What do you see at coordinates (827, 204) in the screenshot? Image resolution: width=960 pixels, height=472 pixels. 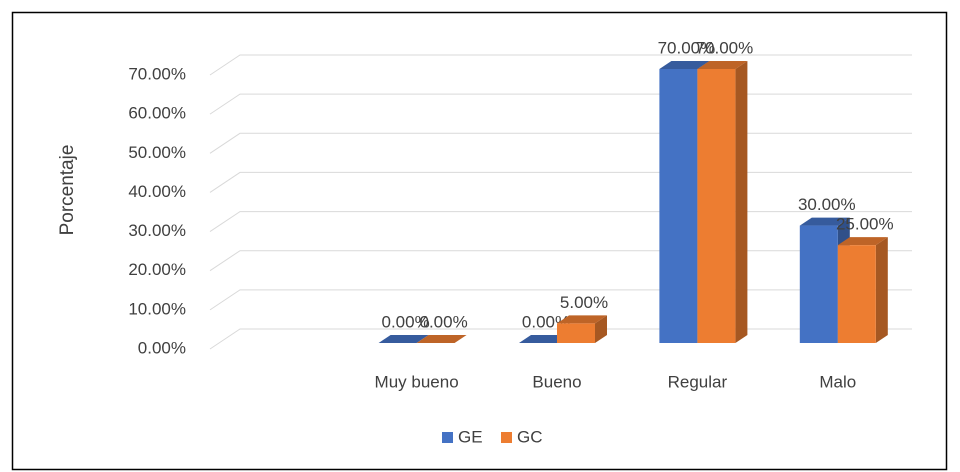 I see `data-label: 30.00%` at bounding box center [827, 204].